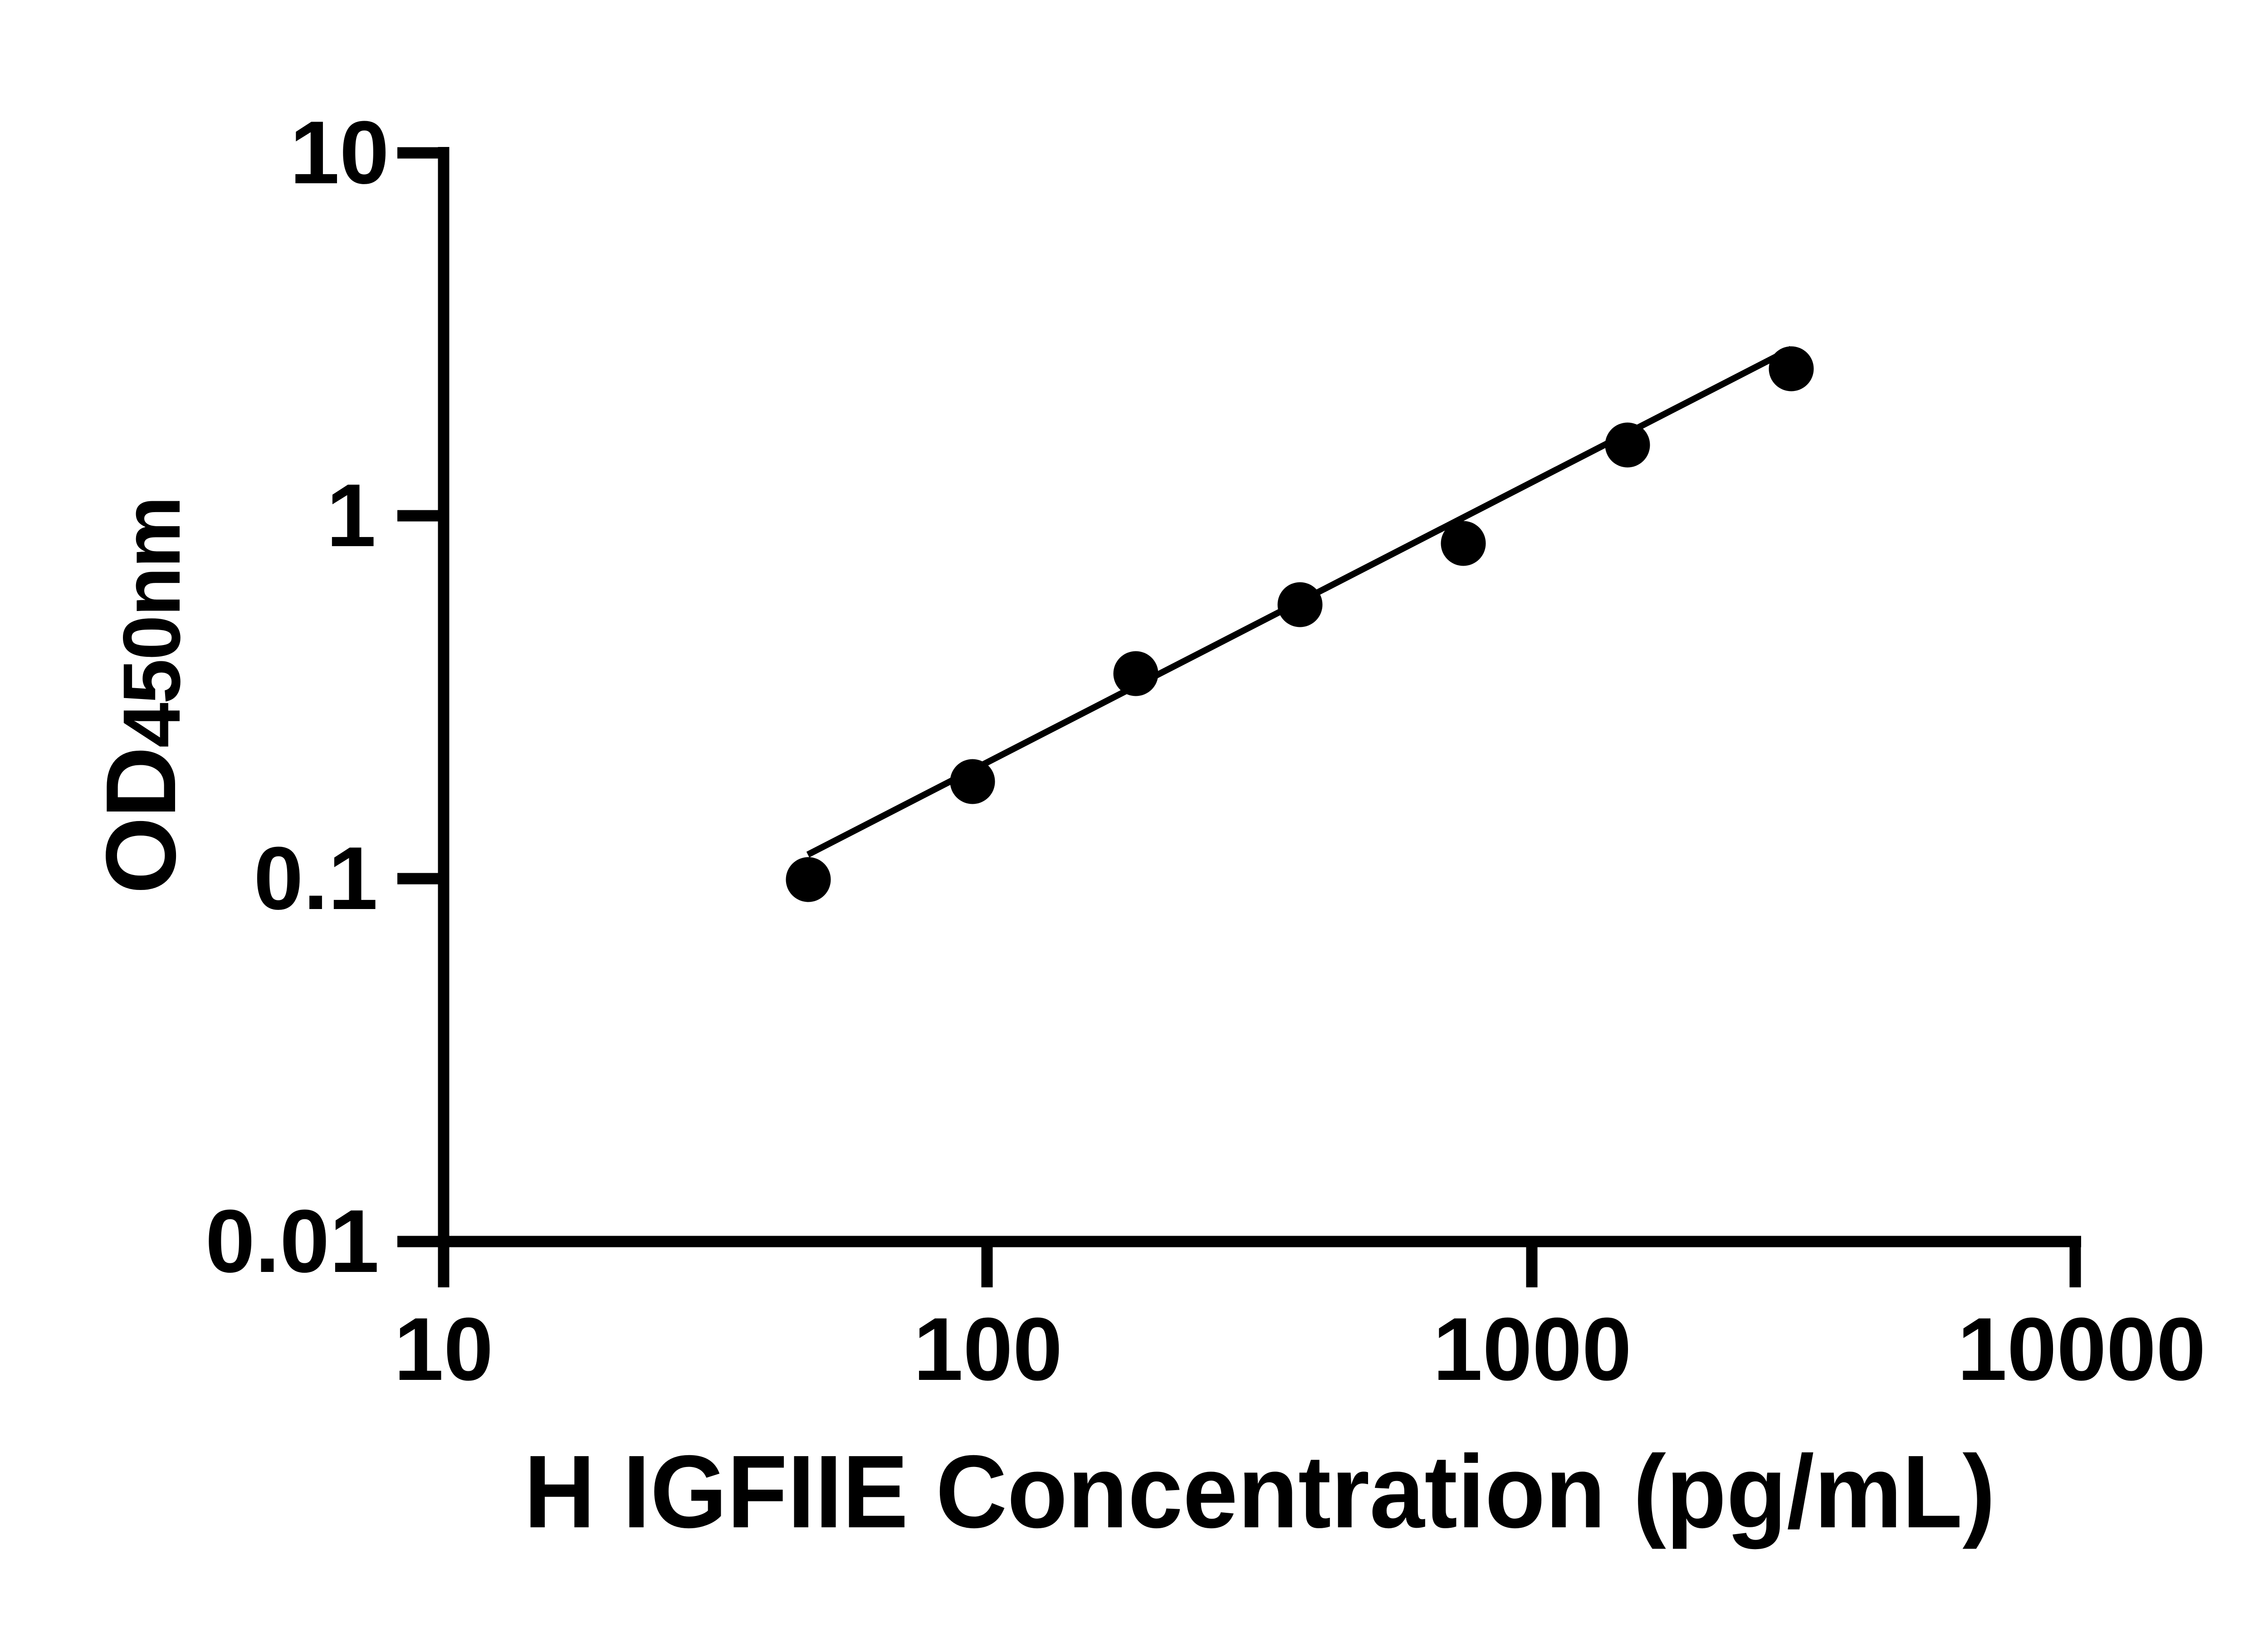  I want to click on svg-text: 1000, so click(1532, 1349).